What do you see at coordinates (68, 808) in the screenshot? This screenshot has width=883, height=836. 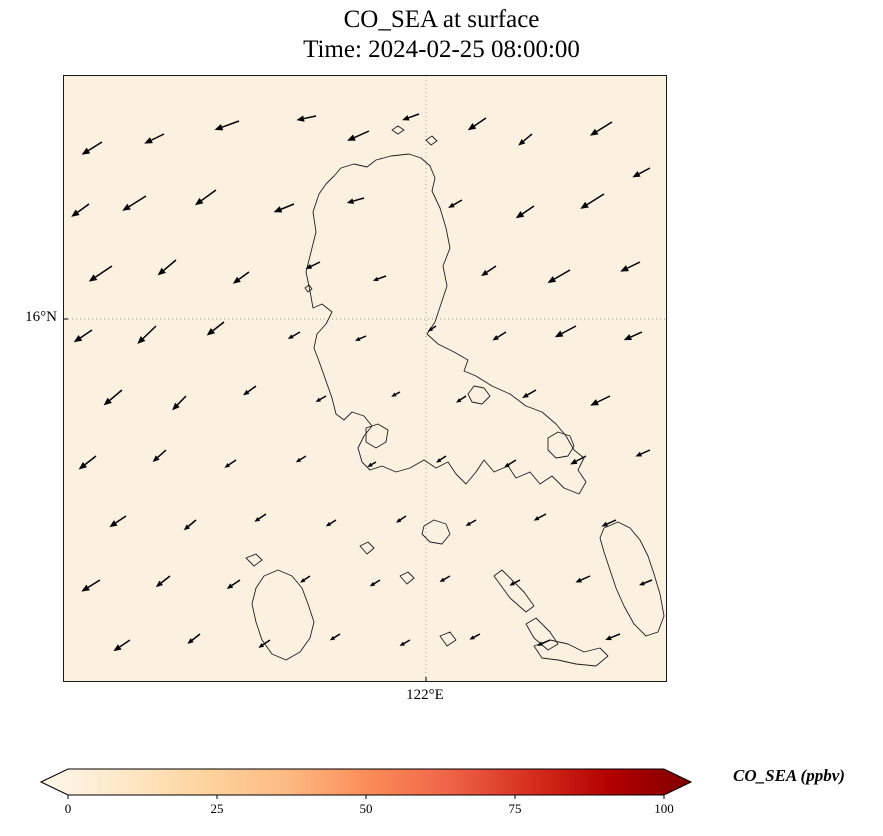 I see `svg-text: 0` at bounding box center [68, 808].